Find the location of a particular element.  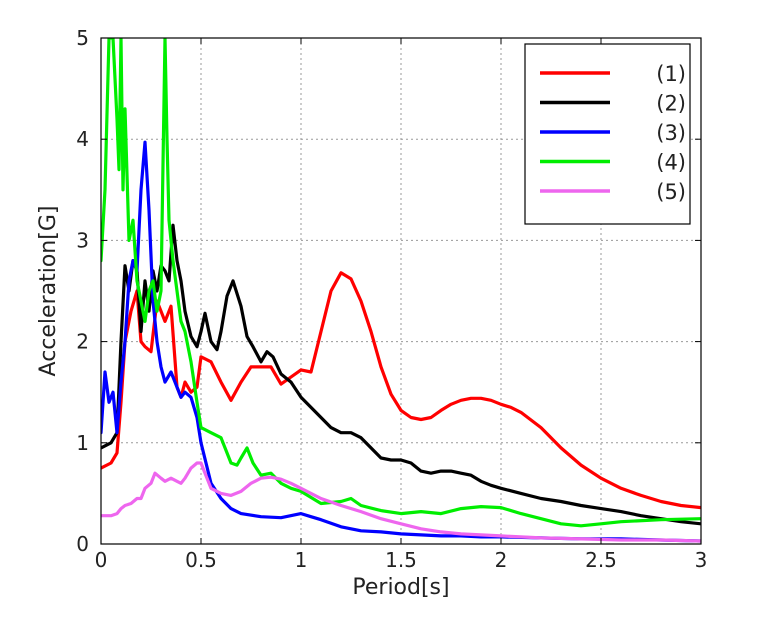

legend-label-1: (1) is located at coordinates (671, 74).